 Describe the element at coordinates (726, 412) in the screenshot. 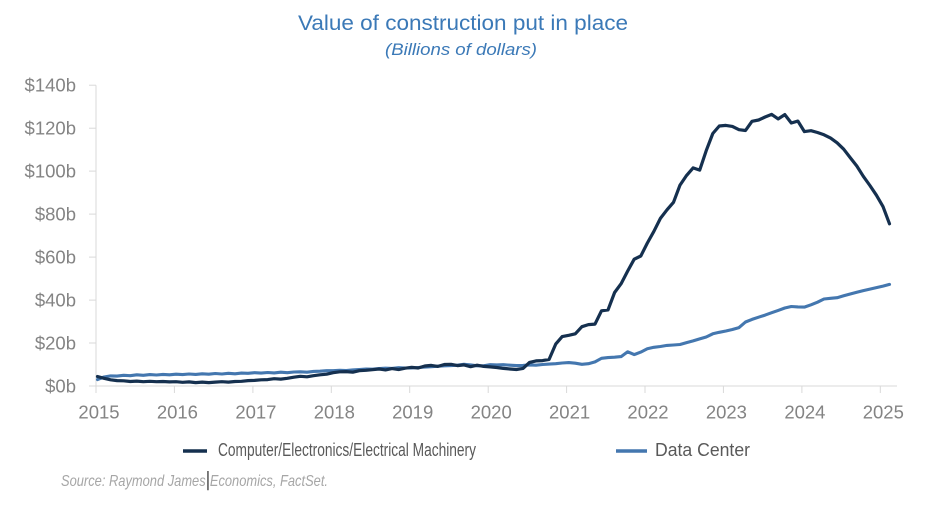

I see `svg-text: 2023` at that location.